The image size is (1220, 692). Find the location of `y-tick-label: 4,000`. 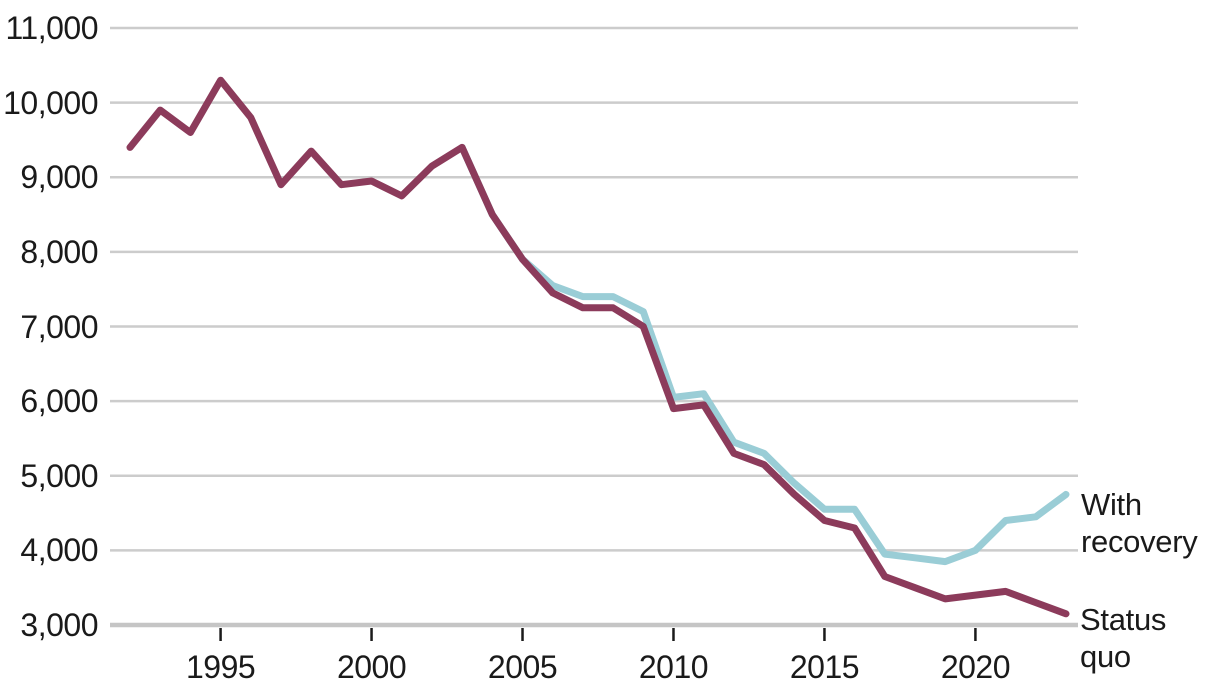

y-tick-label: 4,000 is located at coordinates (59, 550).